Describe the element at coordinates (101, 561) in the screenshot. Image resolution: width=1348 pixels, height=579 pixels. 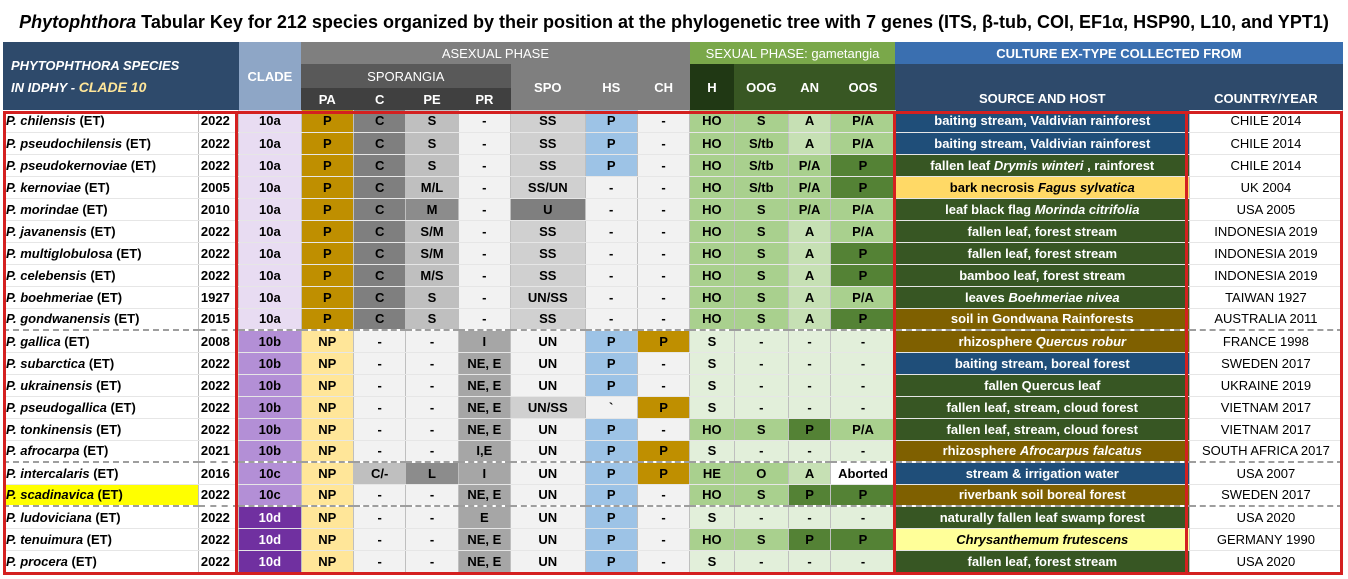
I see `species-name: P. procera (ET)` at that location.